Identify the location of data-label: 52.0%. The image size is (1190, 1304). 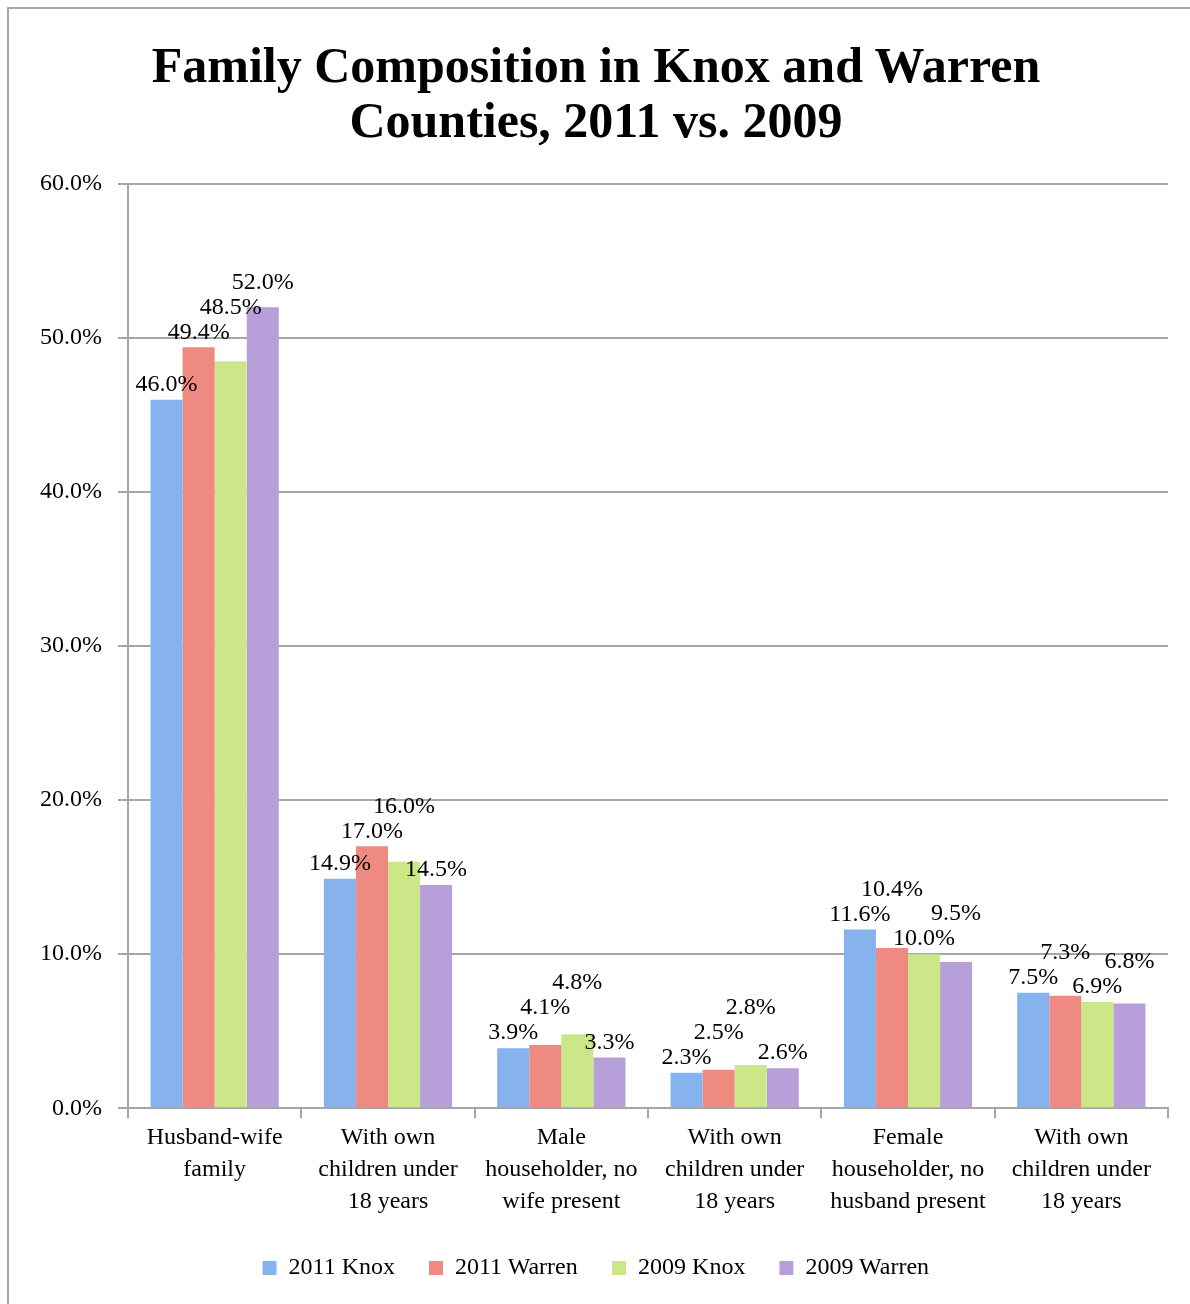
(262, 280).